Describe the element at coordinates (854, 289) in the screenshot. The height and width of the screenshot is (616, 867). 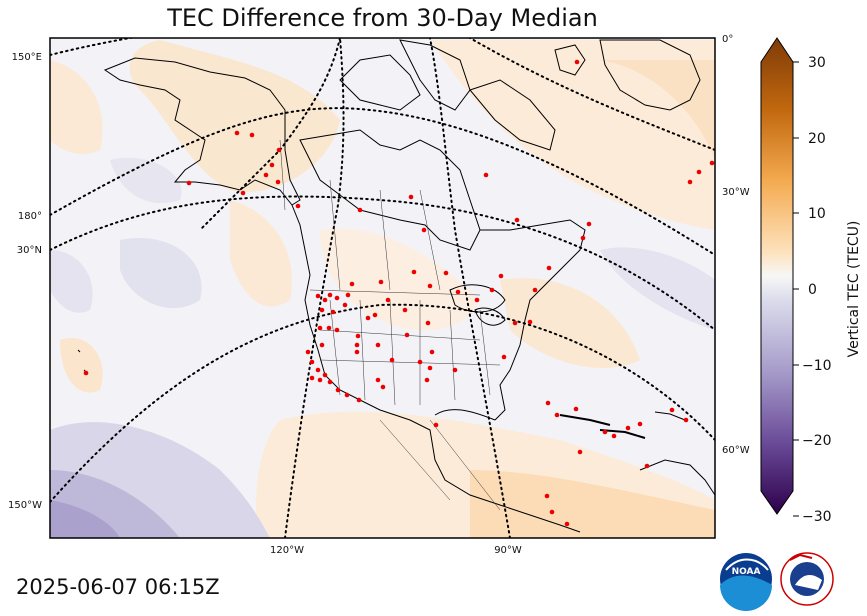
I see `colorbar-label: Vertical TEC (TECU)` at that location.